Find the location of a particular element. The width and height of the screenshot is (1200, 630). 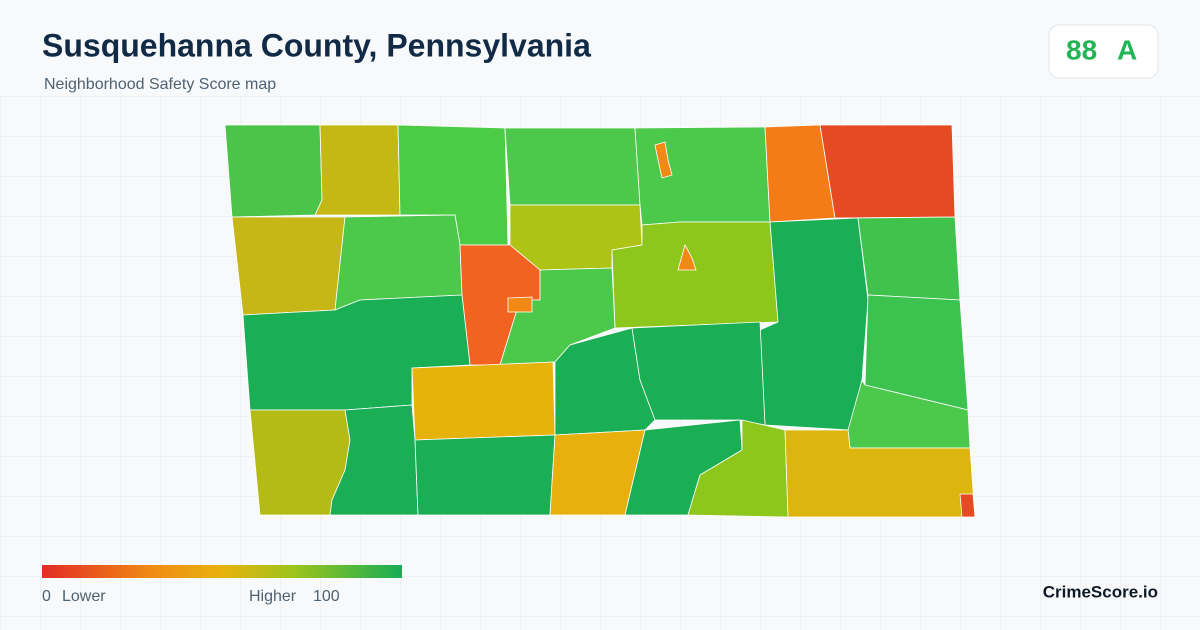

legend: 0 Lower Higher 100 is located at coordinates (222, 585).